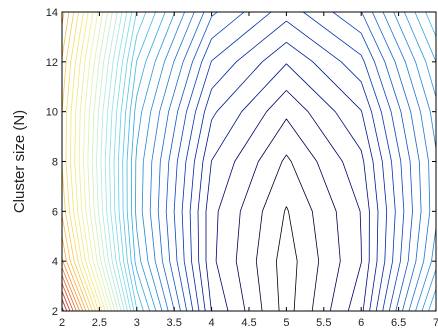 This screenshot has height=333, width=438. I want to click on y-tick-label: 10, so click(52, 113).